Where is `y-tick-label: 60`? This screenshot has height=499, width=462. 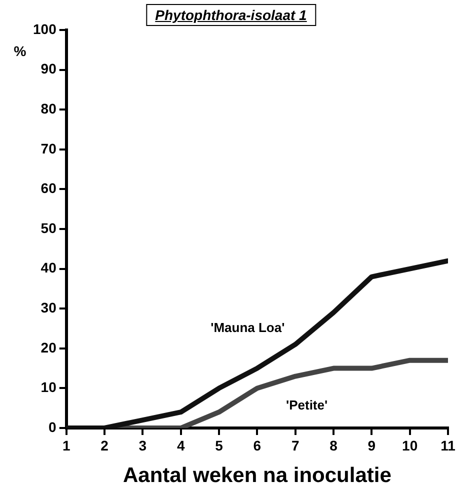
y-tick-label: 60 is located at coordinates (48, 188).